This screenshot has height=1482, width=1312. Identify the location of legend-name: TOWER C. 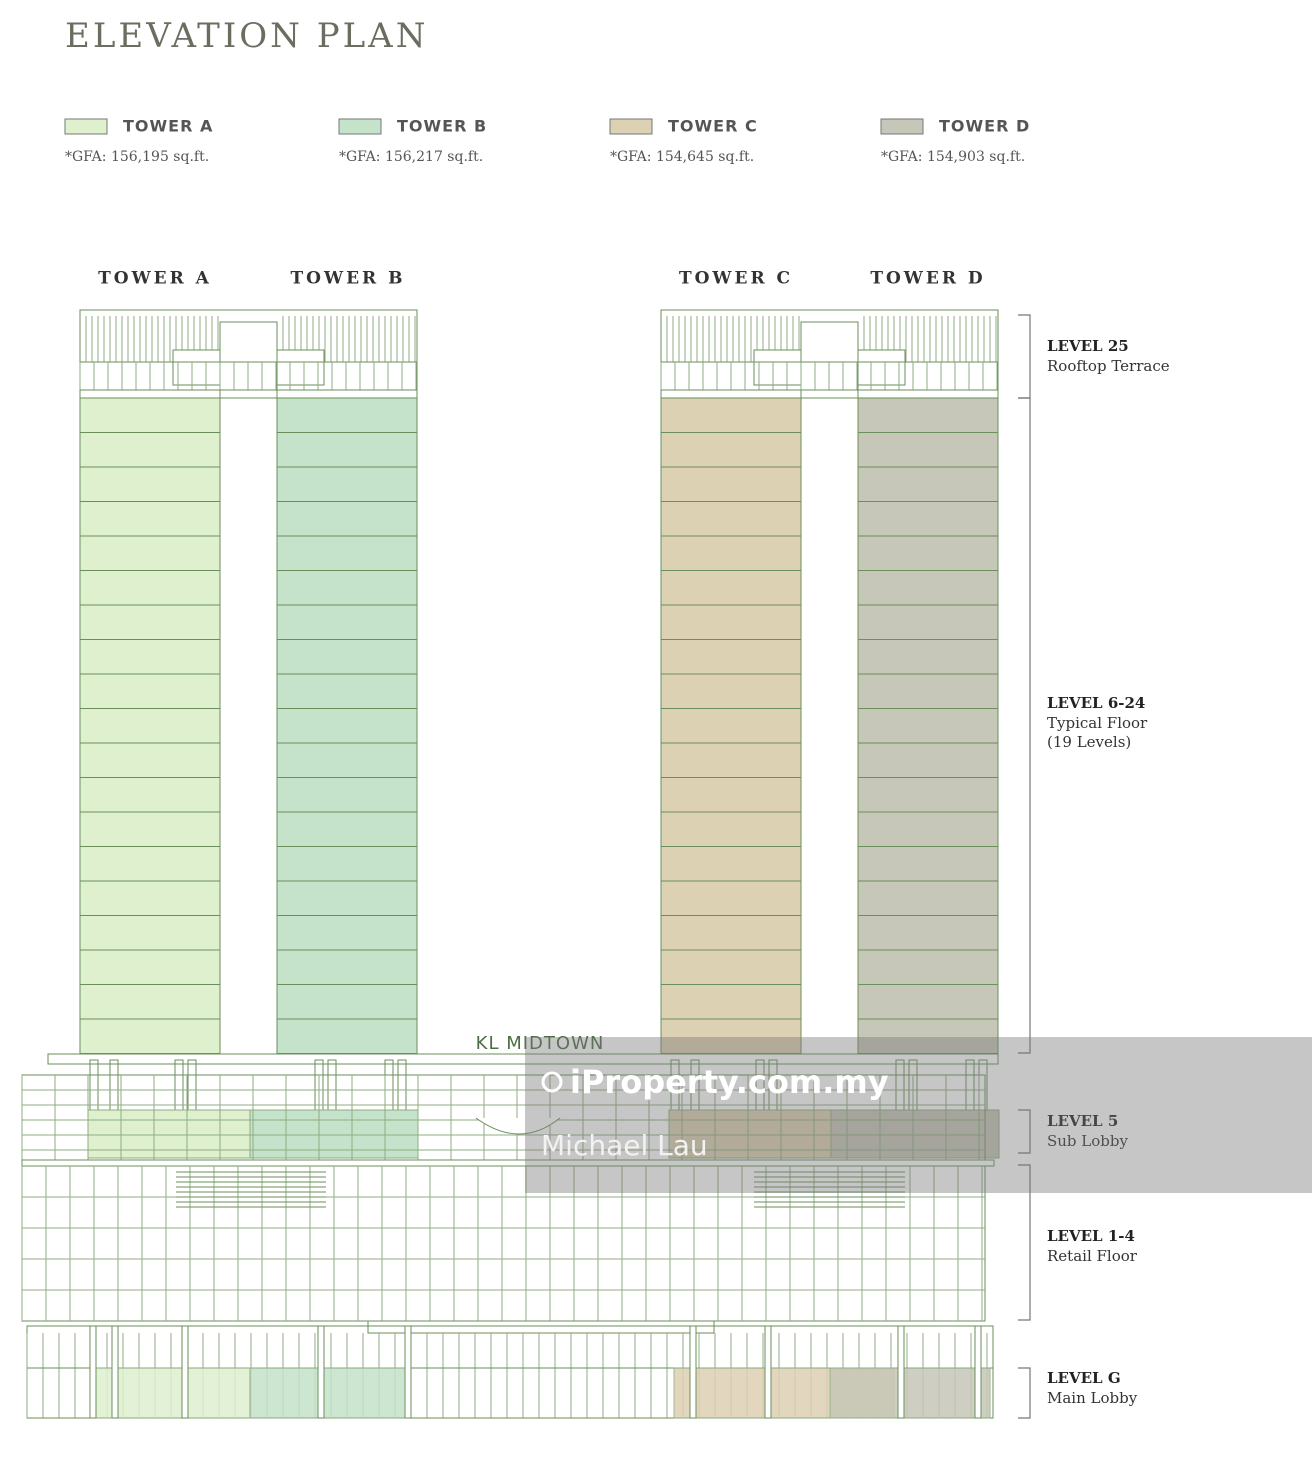
(713, 126).